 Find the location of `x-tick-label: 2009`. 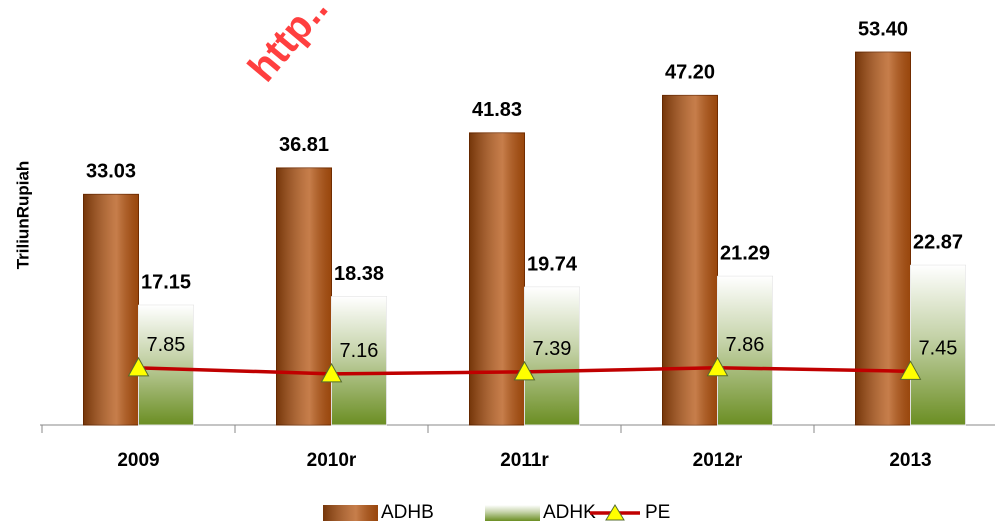

x-tick-label: 2009 is located at coordinates (138, 460).